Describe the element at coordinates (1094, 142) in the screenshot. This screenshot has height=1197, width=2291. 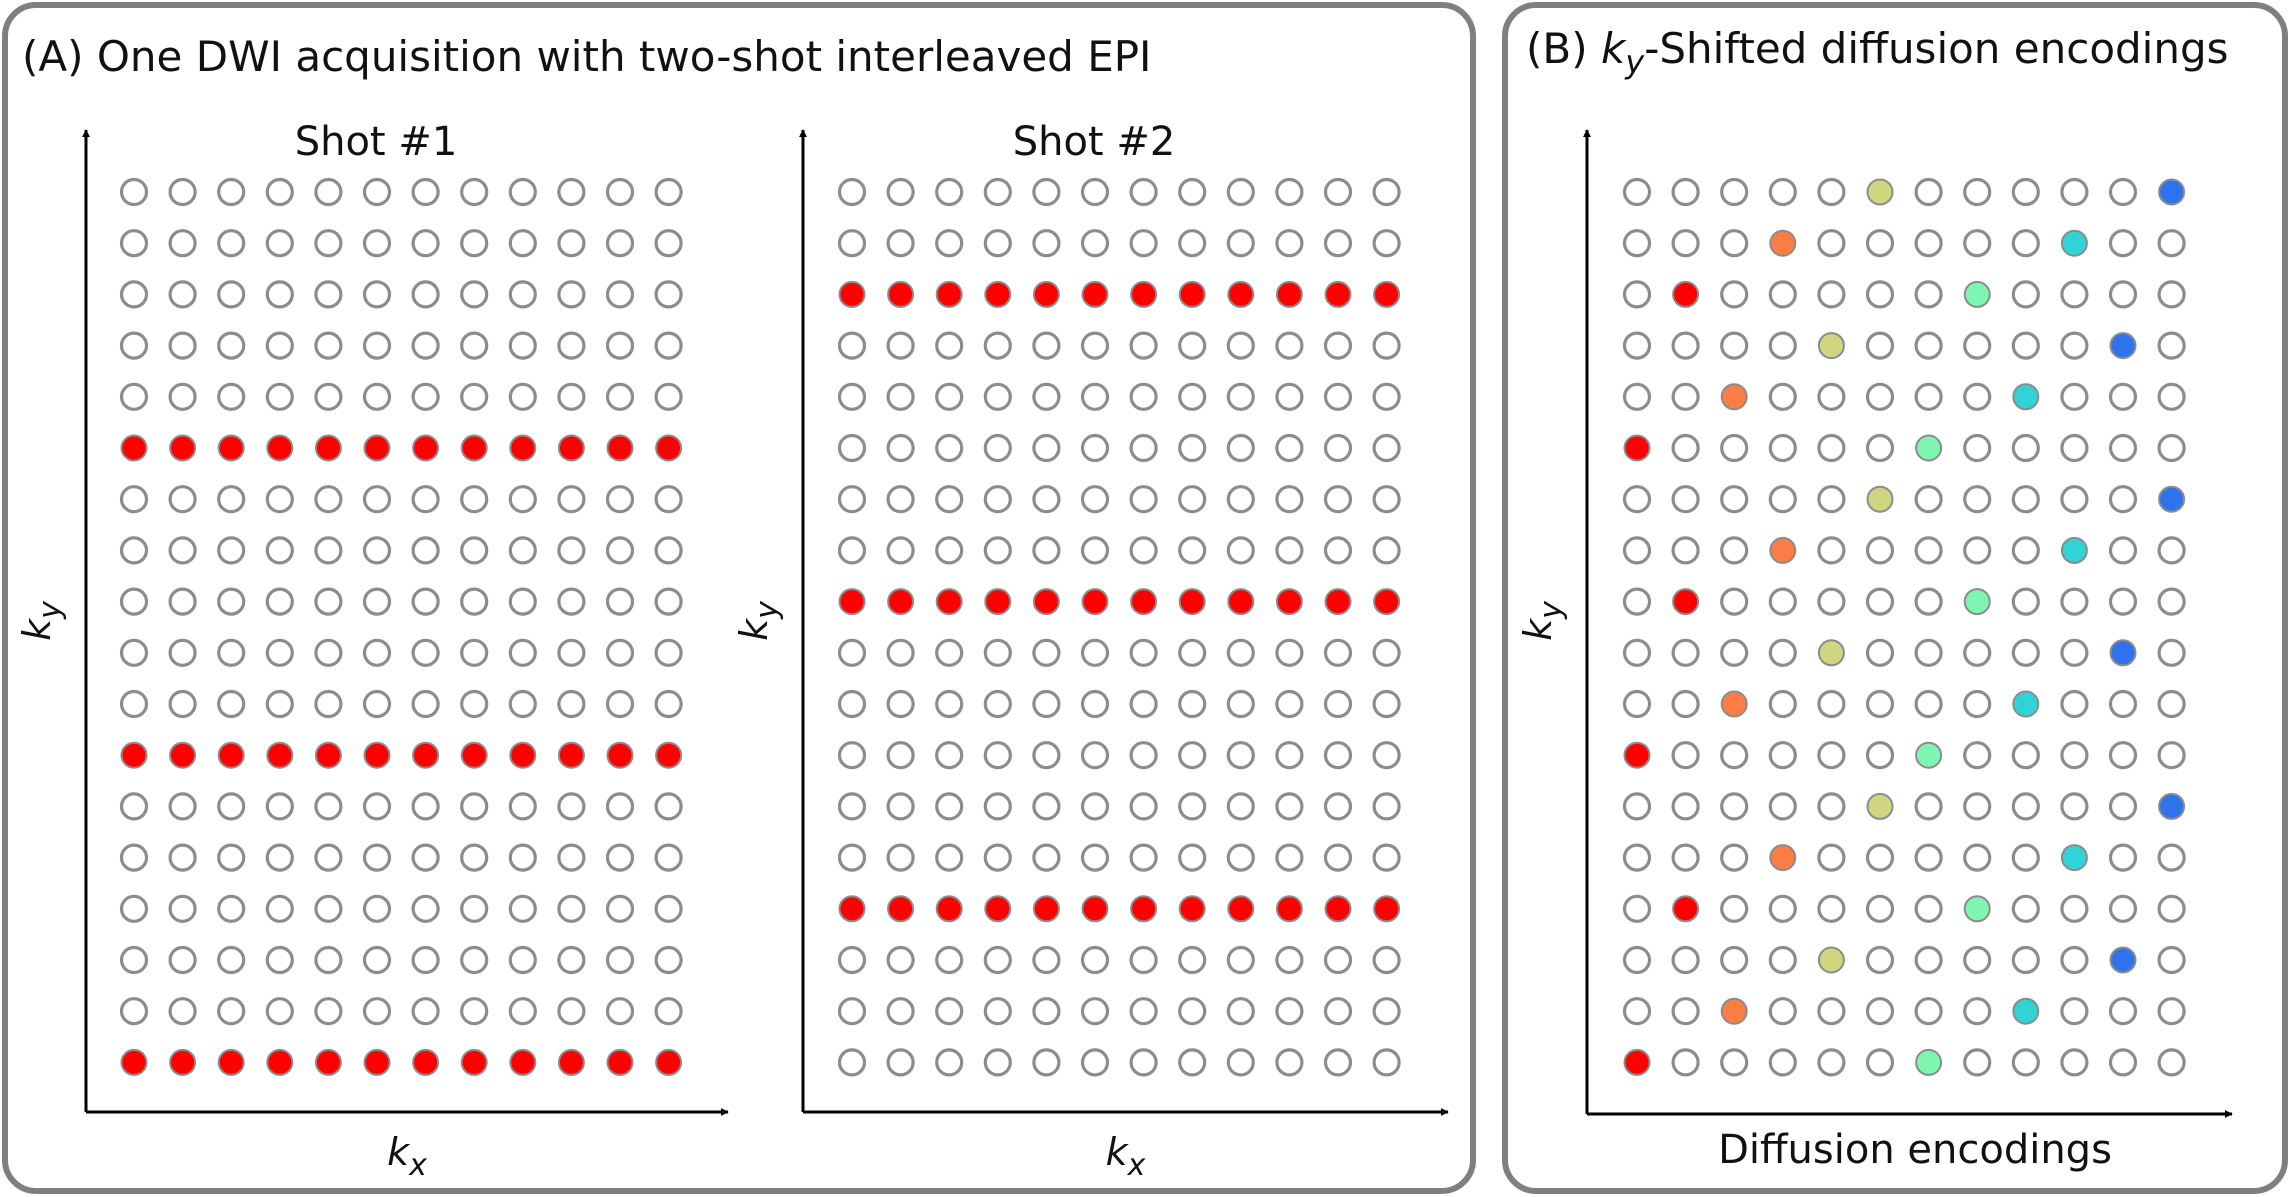
I see `shot-title: Shot #2` at that location.